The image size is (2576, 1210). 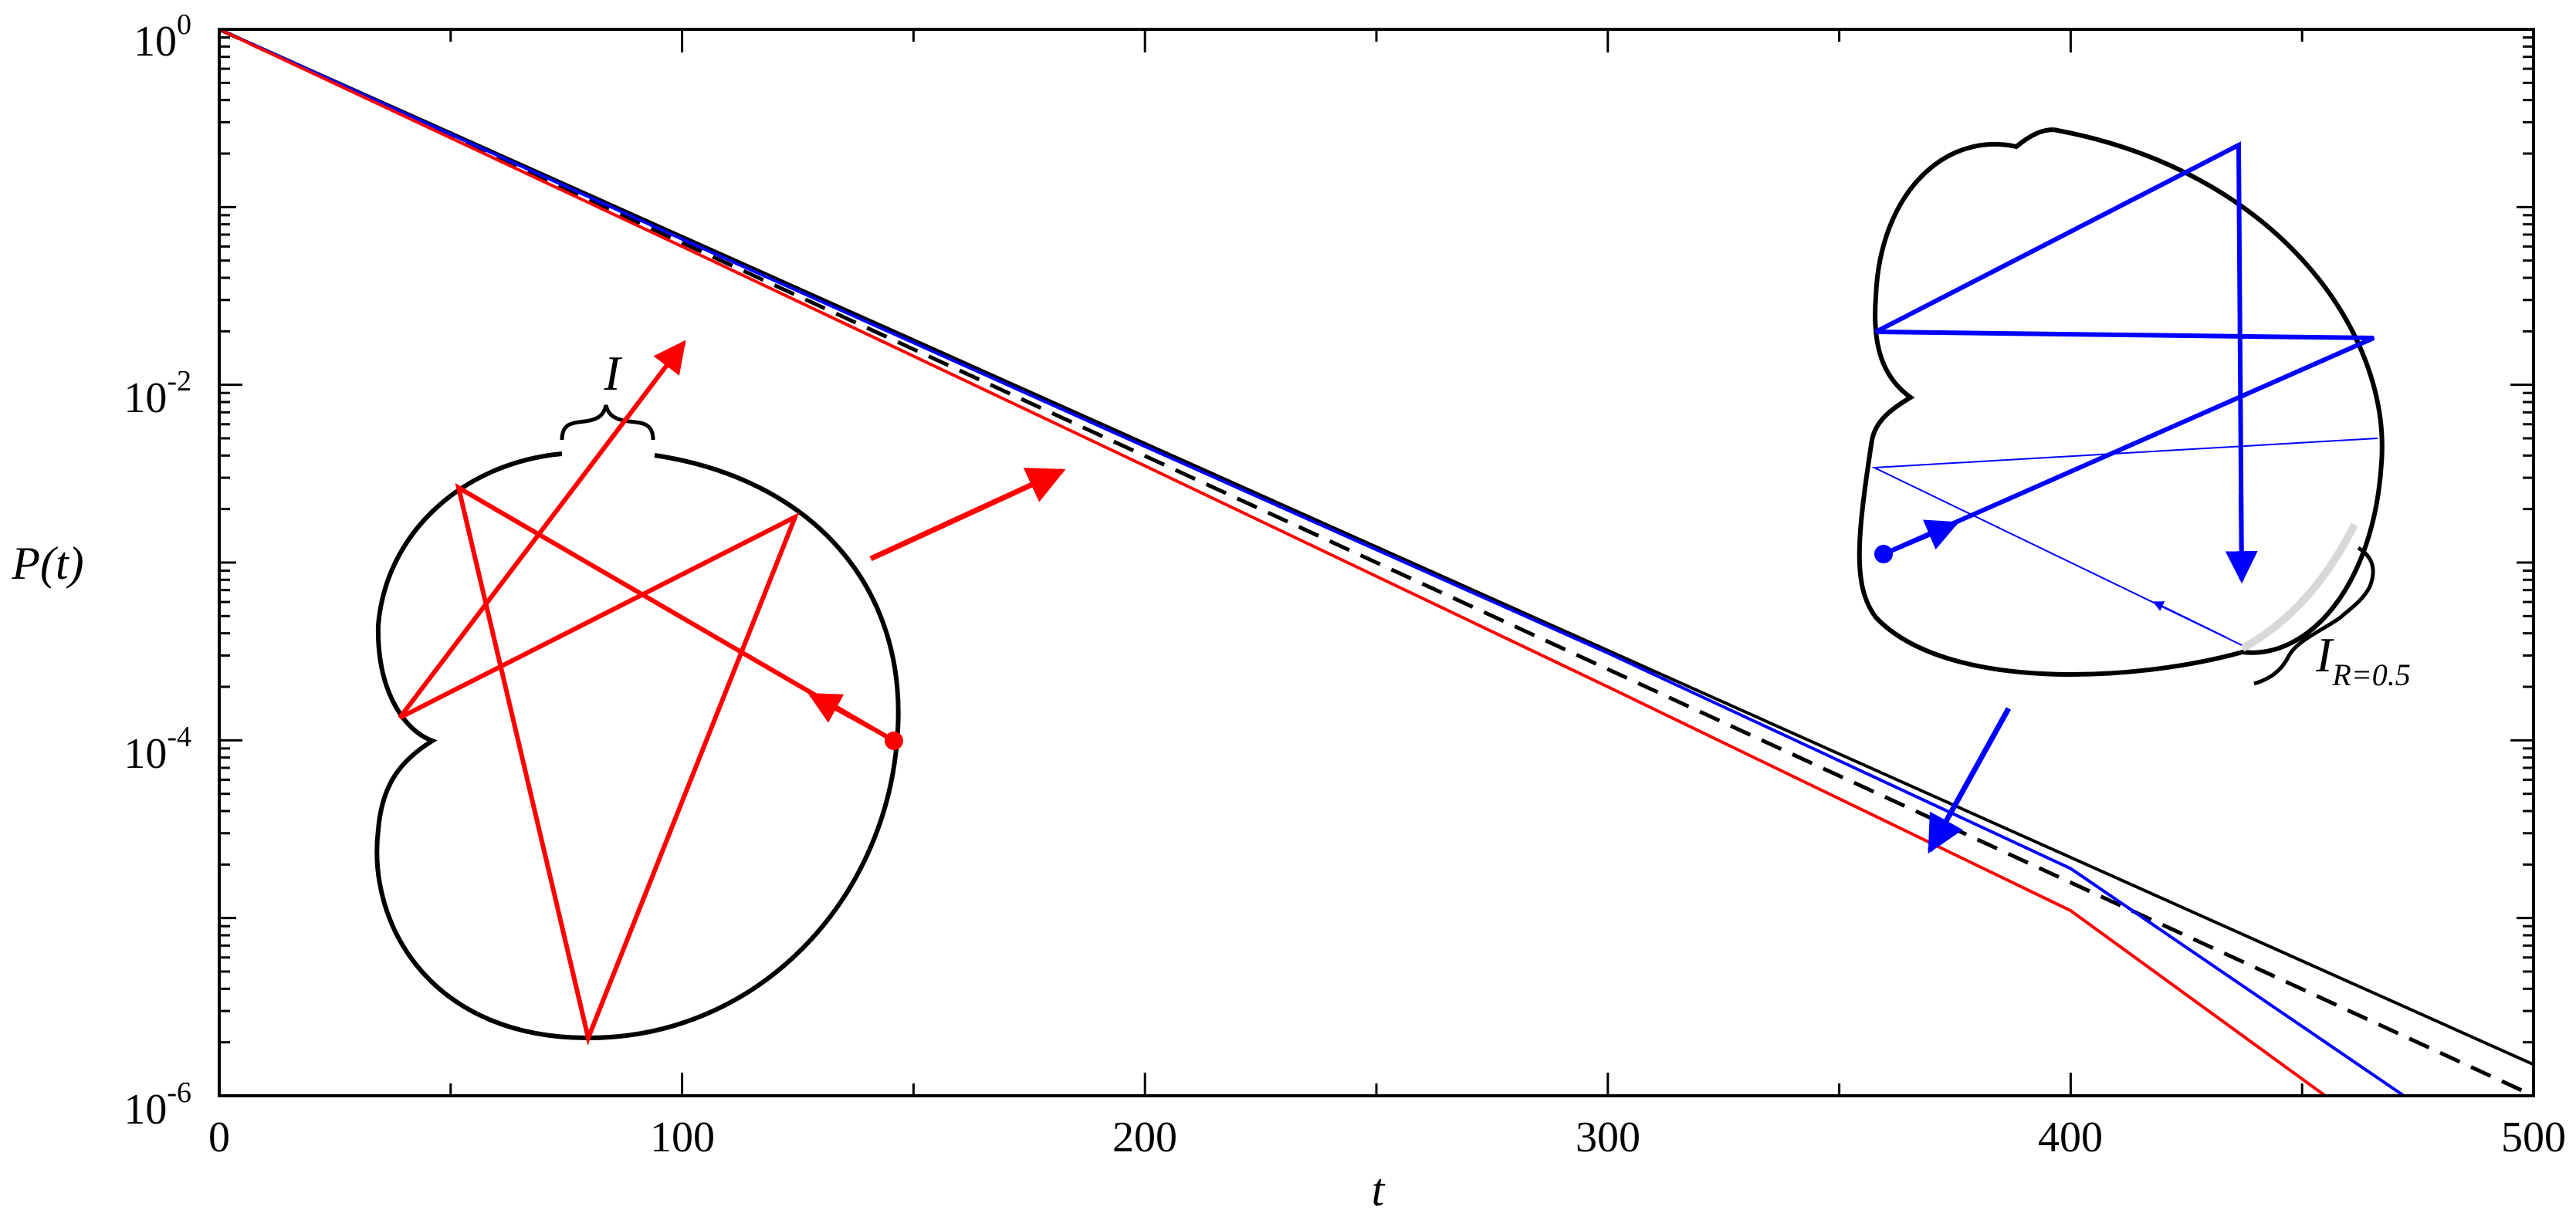 What do you see at coordinates (157, 749) in the screenshot?
I see `y-tick-label: 10⁻⁴` at bounding box center [157, 749].